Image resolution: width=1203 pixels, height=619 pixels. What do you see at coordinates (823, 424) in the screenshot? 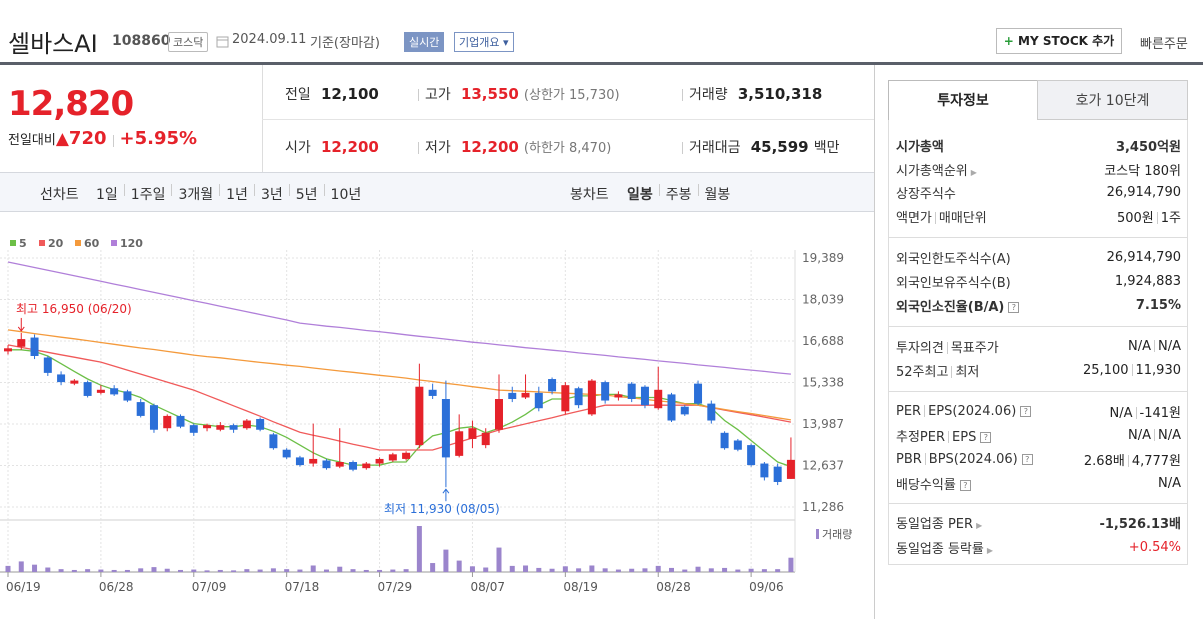
I see `y-tick-label: 13,987` at bounding box center [823, 424].